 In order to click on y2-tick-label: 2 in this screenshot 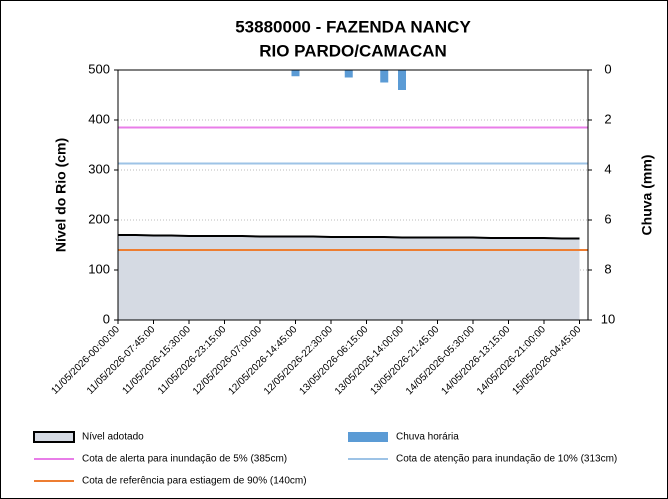, I will do `click(607, 118)`.